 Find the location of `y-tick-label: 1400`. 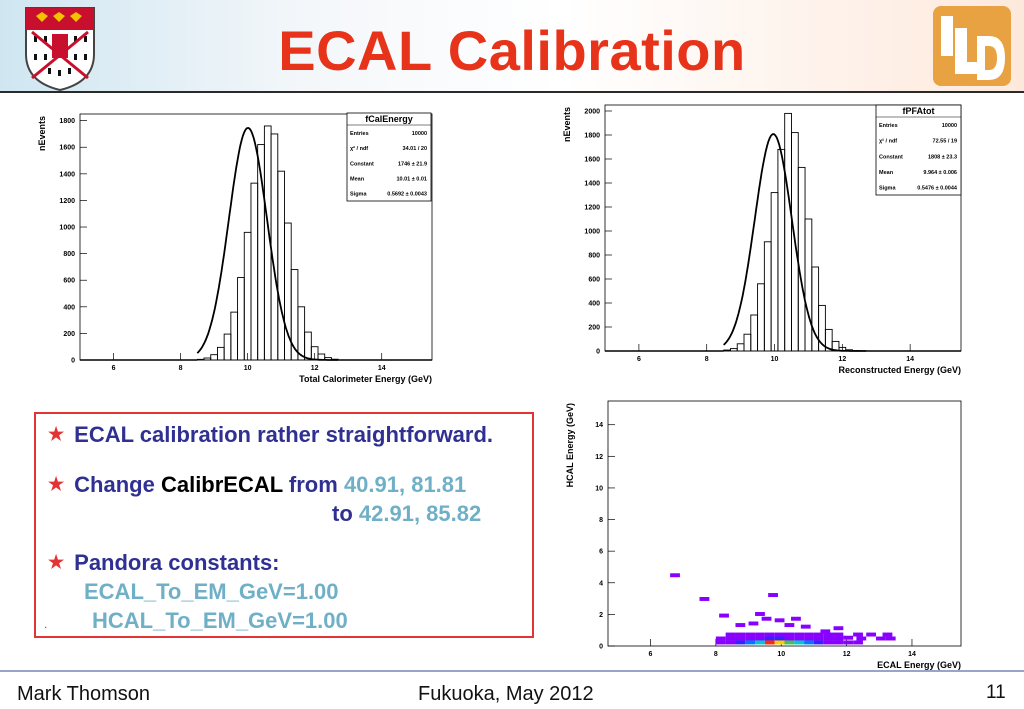

y-tick-label: 1400 is located at coordinates (592, 184).